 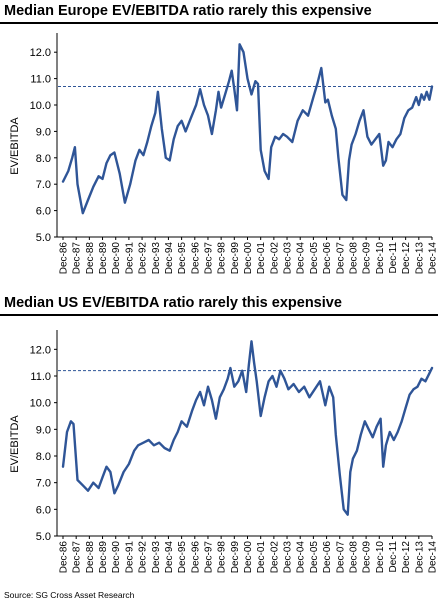 I want to click on europe-x-tick-label: Dec-07, so click(x=340, y=258).